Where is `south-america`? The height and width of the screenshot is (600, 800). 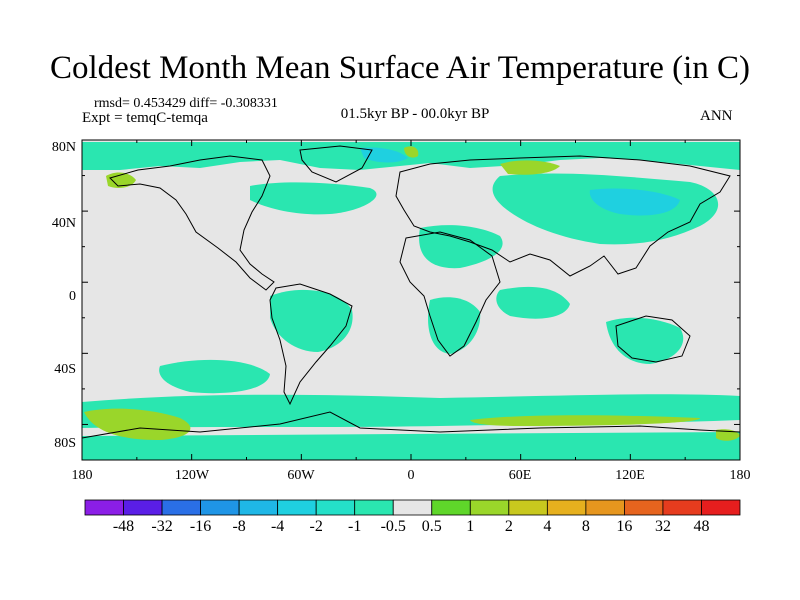 south-america is located at coordinates (311, 320).